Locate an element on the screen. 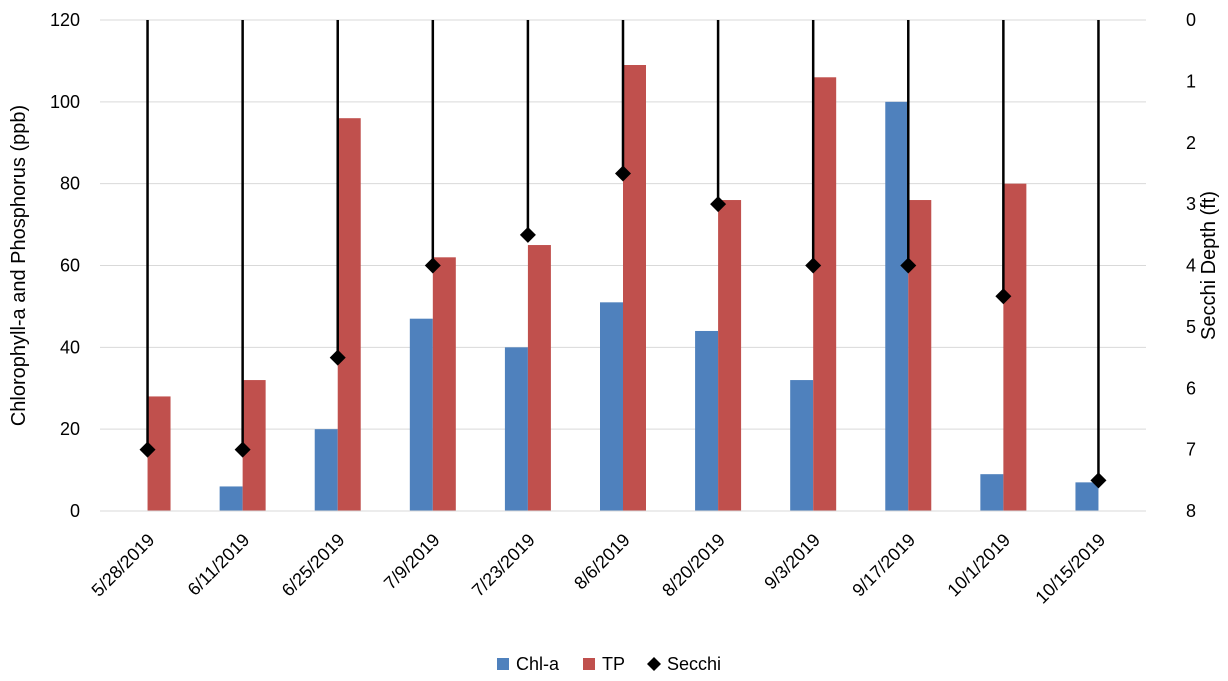 The image size is (1228, 681). legend-label-tp: TP is located at coordinates (613, 664).